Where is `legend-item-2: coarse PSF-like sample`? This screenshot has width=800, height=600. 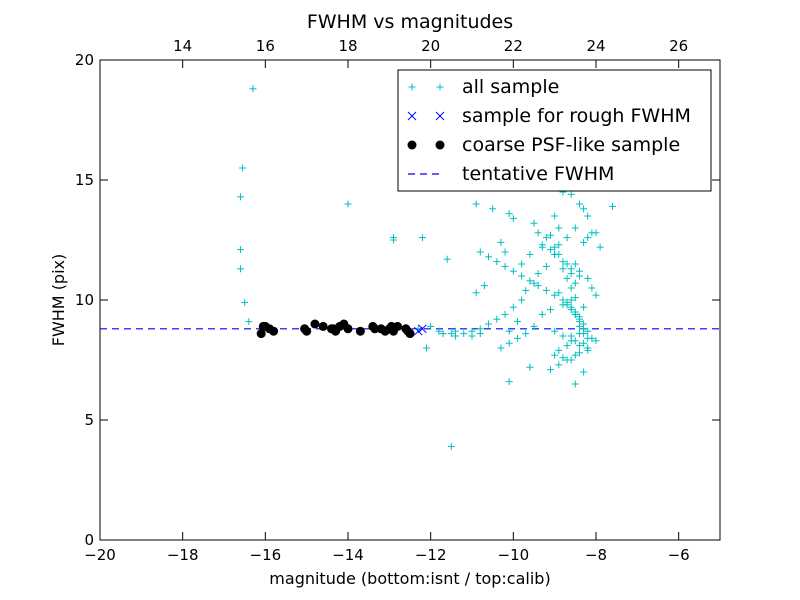 legend-item-2: coarse PSF-like sample is located at coordinates (543, 145).